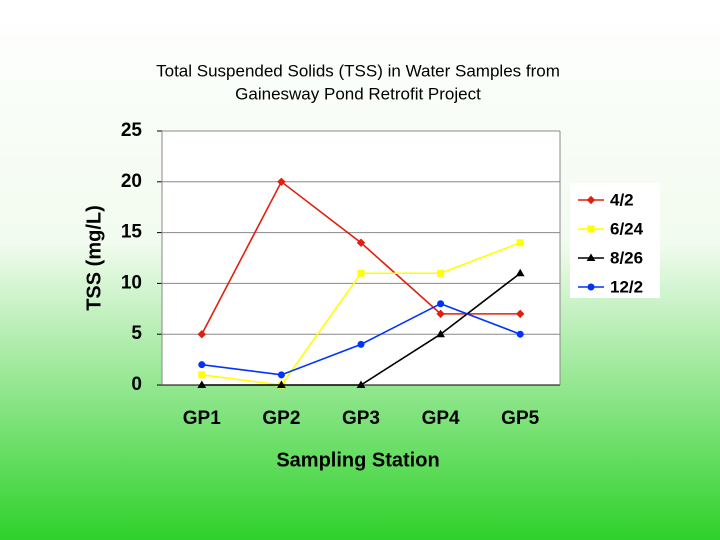 The height and width of the screenshot is (540, 720). What do you see at coordinates (615, 240) in the screenshot?
I see `legend` at bounding box center [615, 240].